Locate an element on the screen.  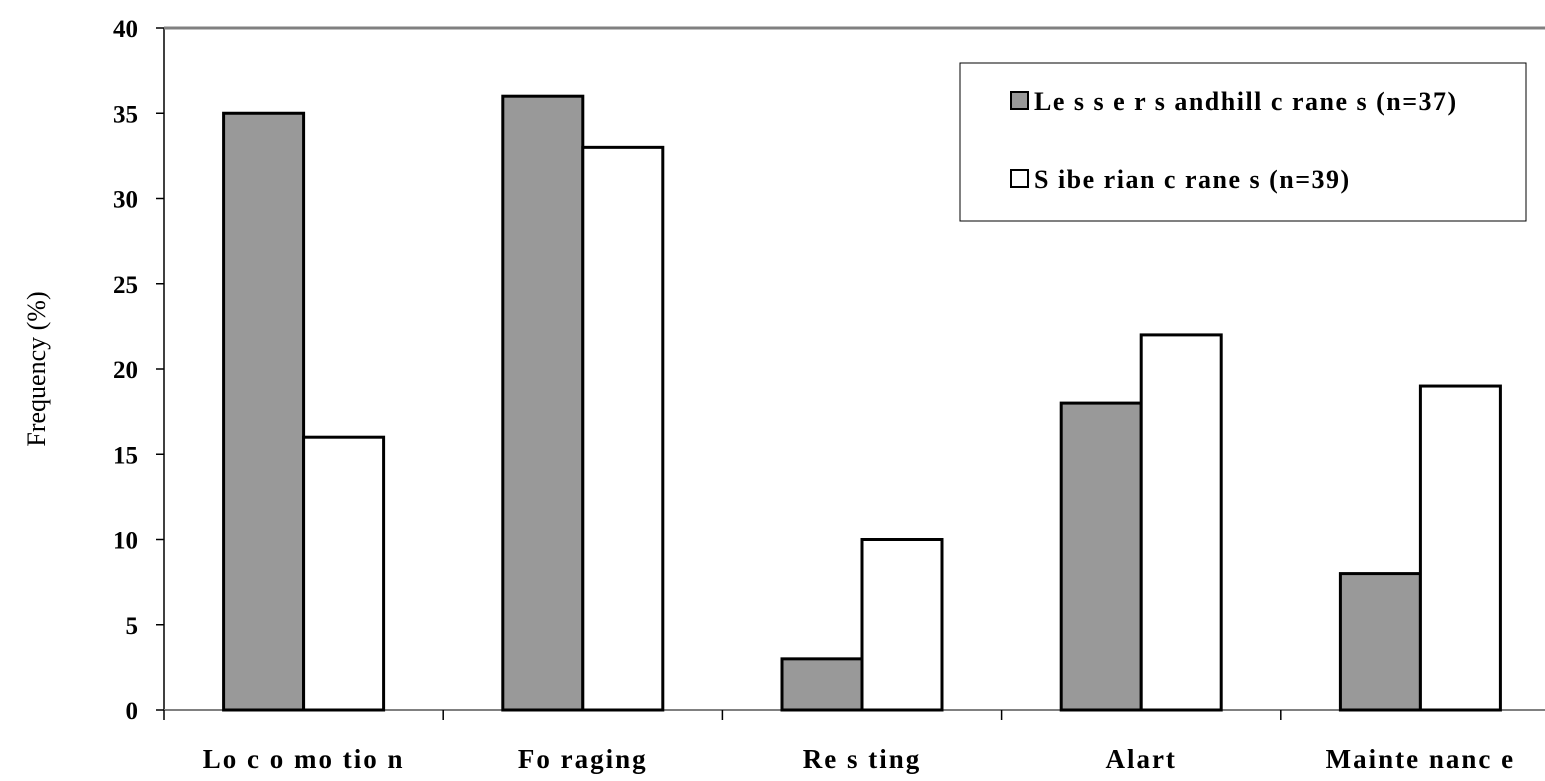
legend-label-siberian: S ibe rian c rane s (n=39) is located at coordinates (1192, 179).